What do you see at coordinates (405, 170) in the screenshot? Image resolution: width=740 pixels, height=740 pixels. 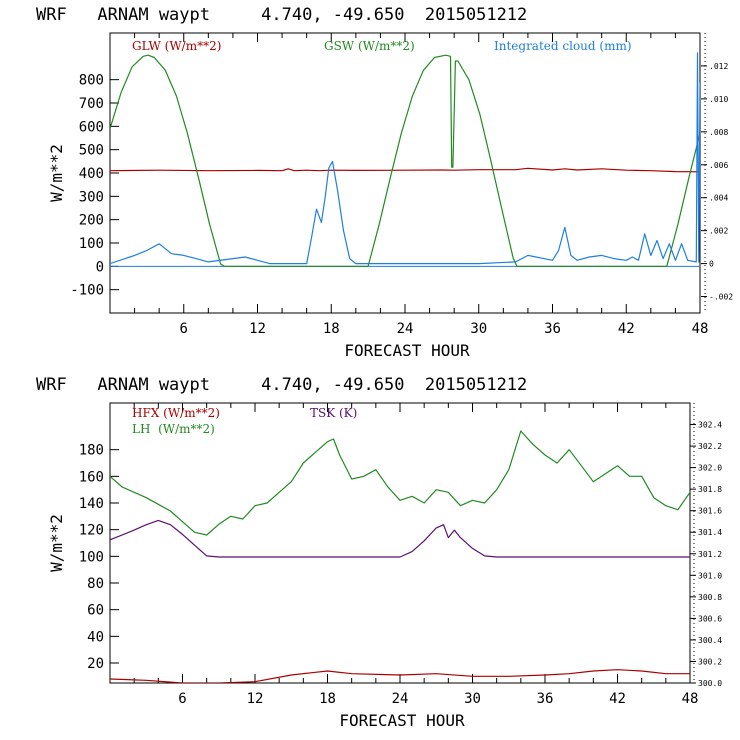 I see `series-glw-line` at bounding box center [405, 170].